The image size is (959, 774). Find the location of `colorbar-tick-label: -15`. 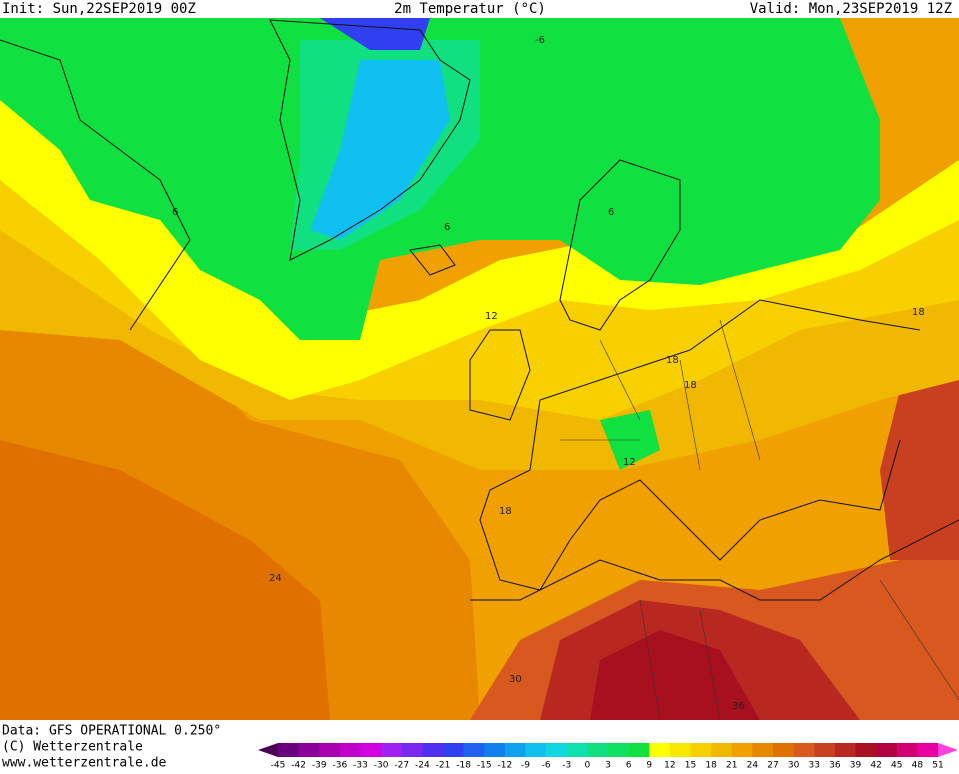

colorbar-tick-label: -15 is located at coordinates (484, 766).